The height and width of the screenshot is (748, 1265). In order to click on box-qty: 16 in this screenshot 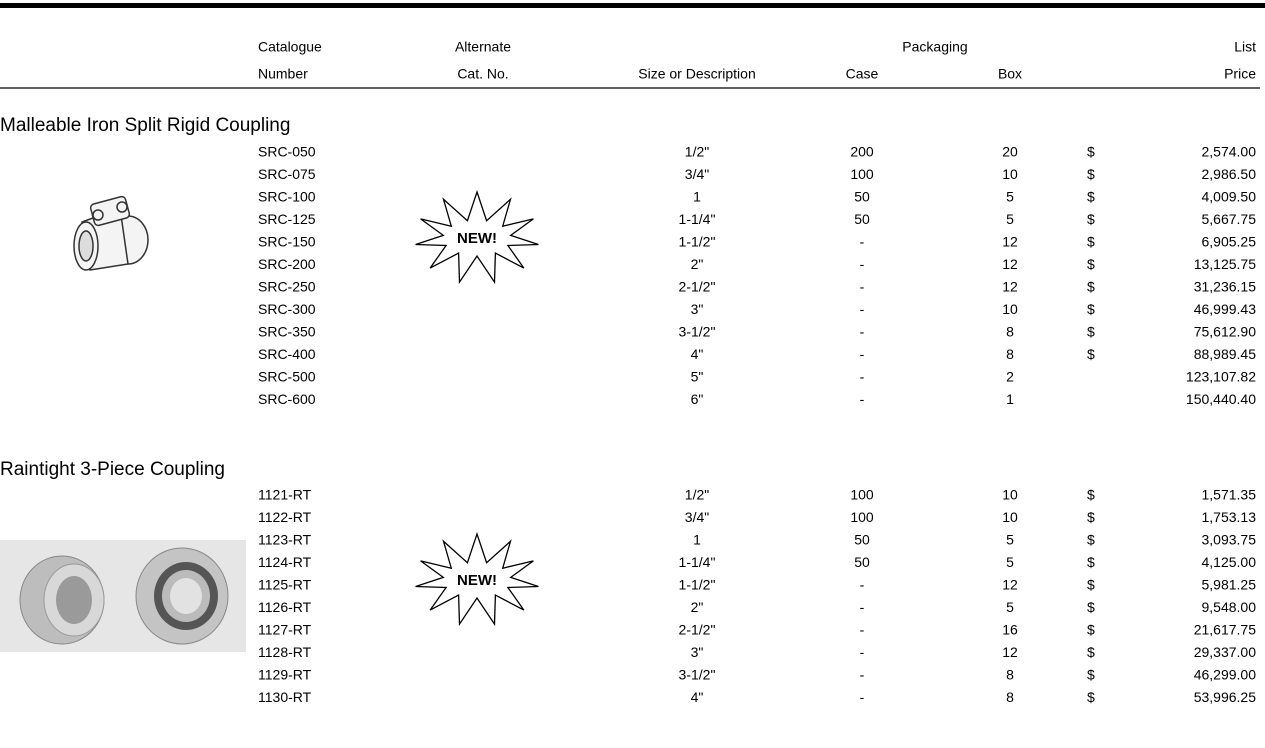, I will do `click(1010, 630)`.